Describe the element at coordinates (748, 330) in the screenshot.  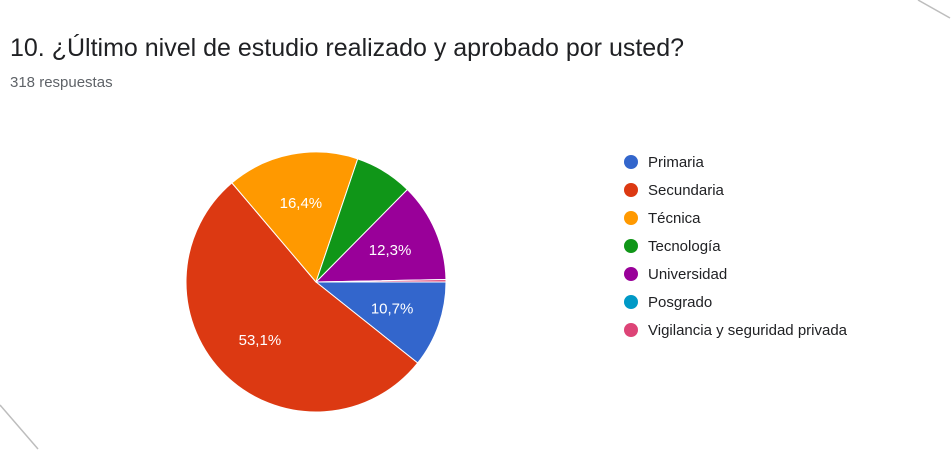
I see `legend-label: Vigilancia y seguridad privada` at that location.